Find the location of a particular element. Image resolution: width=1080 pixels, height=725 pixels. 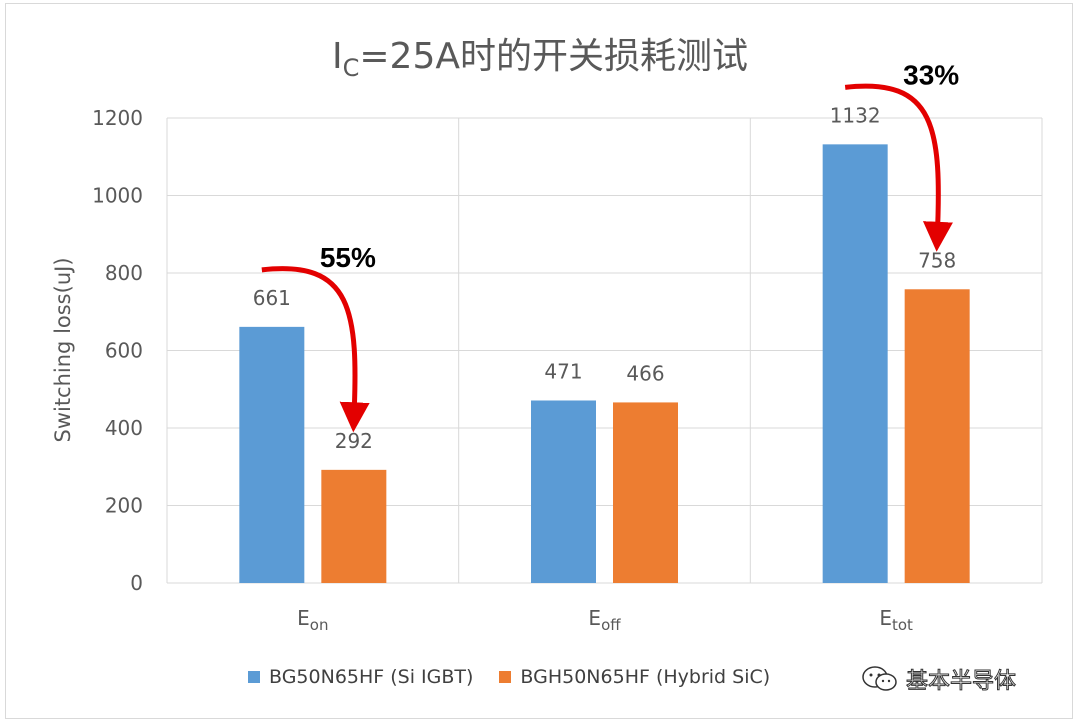

y-tick-label-1: 200 is located at coordinates (124, 506).